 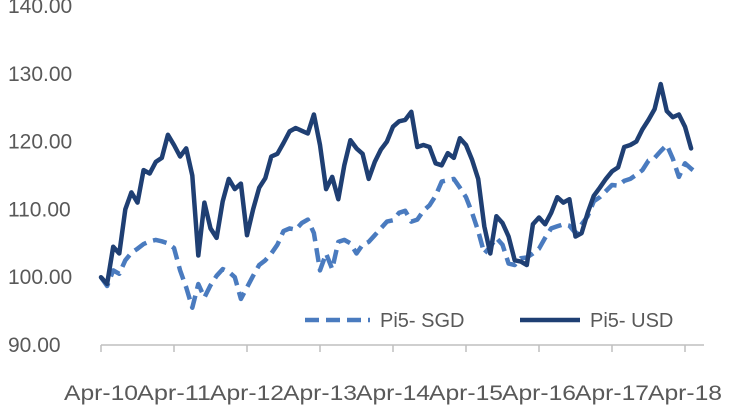 I want to click on y-tick-label: 110.00, so click(x=39, y=209).